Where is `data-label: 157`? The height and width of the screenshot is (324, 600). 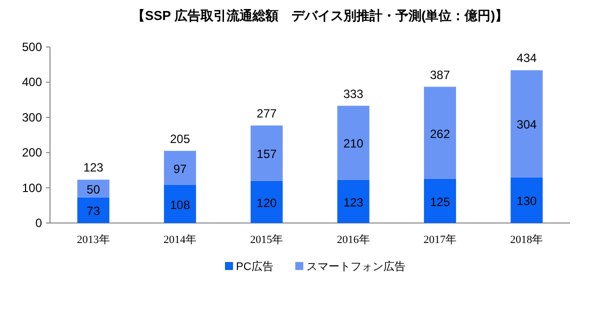
data-label: 157 is located at coordinates (266, 154).